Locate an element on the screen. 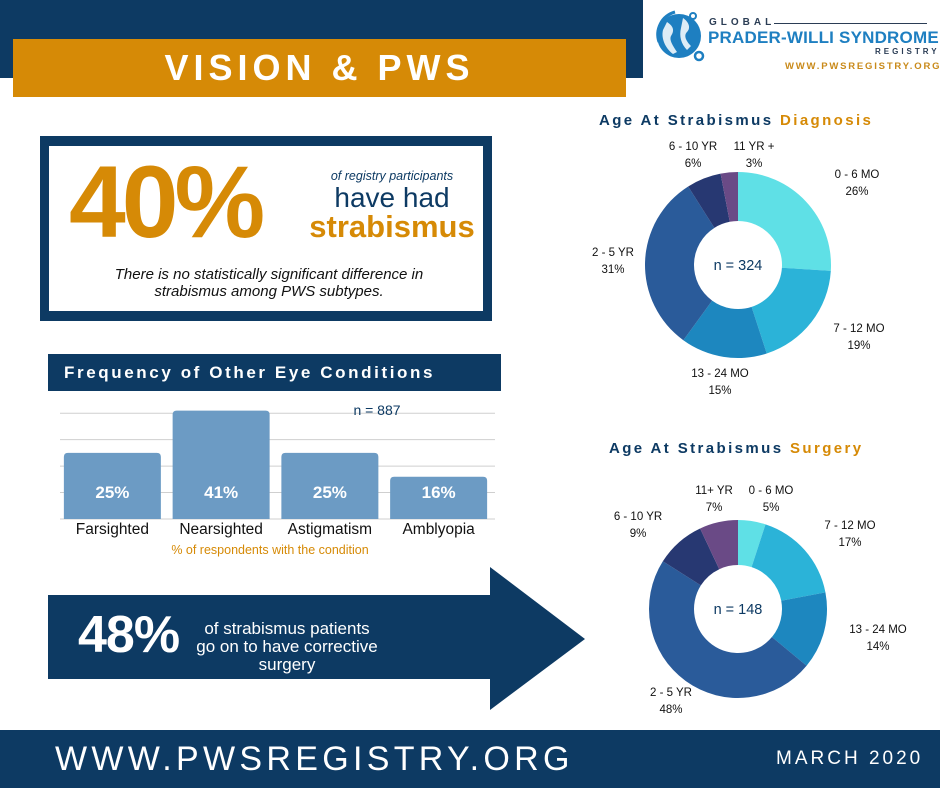  slice-percent-text: 7% is located at coordinates (714, 508).